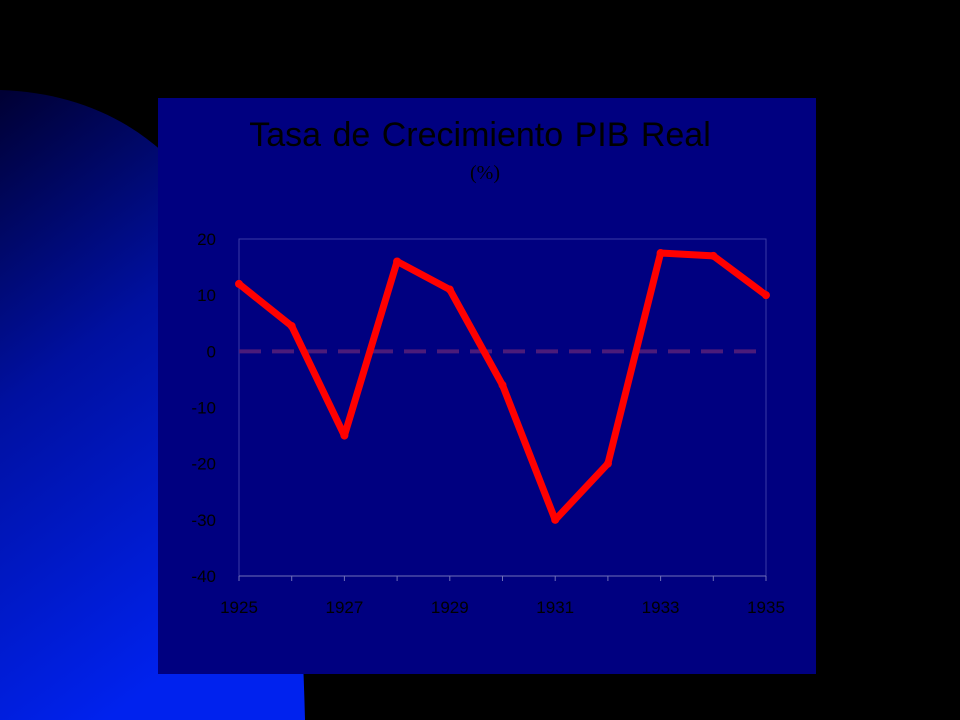  Describe the element at coordinates (206, 239) in the screenshot. I see `y-tick-label: 20` at that location.